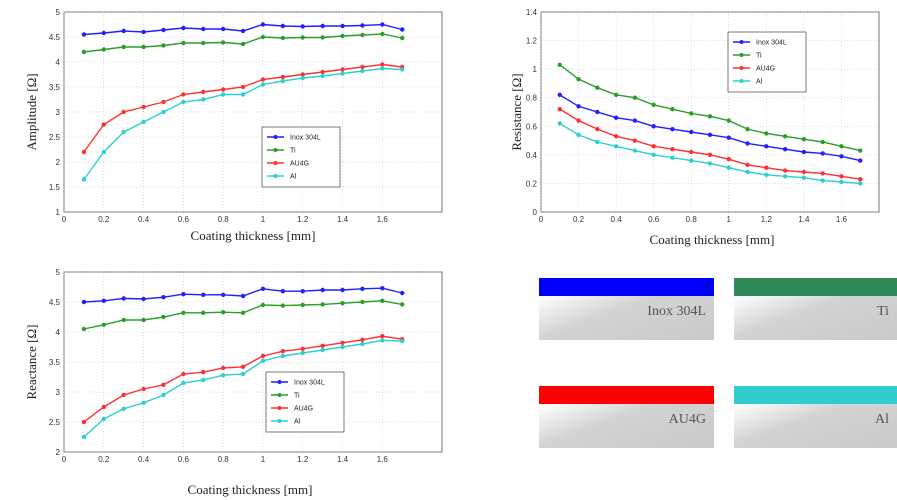 The width and height of the screenshot is (897, 500). I want to click on y-tick-label: 1, so click(58, 212).